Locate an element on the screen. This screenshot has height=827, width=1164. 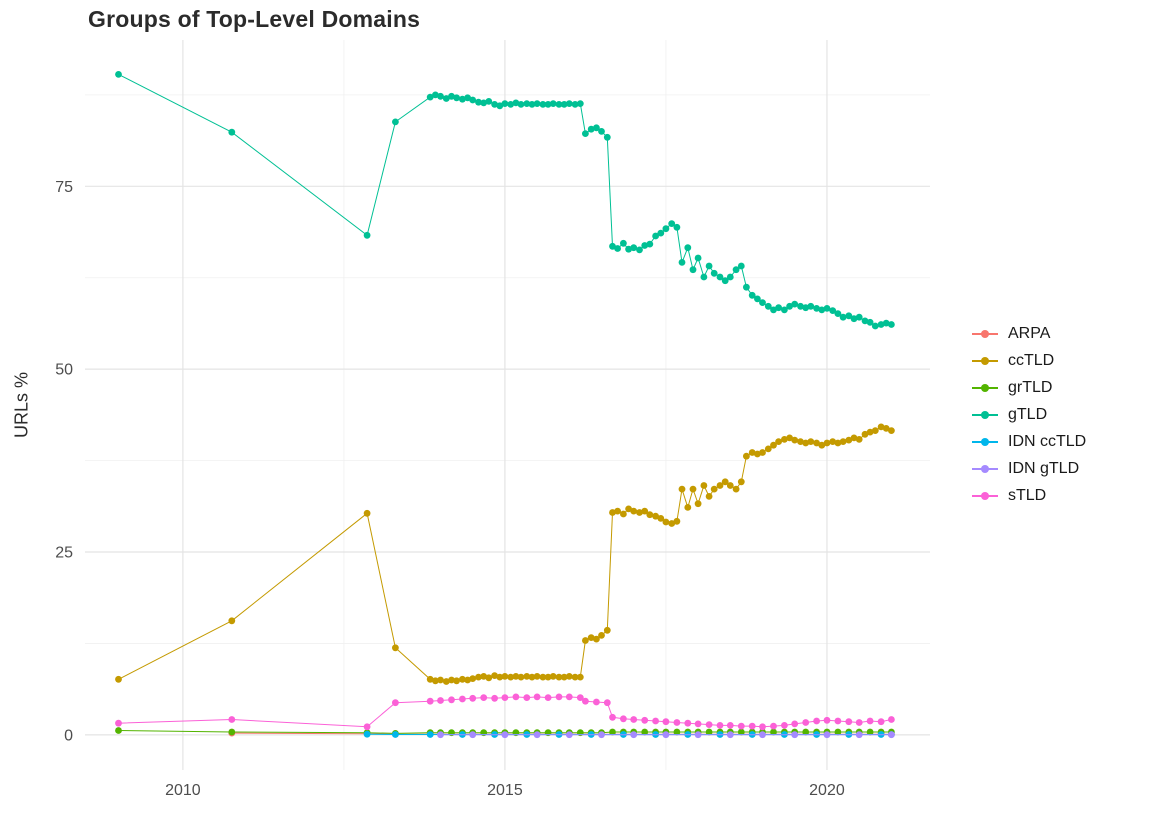
svg-text: 2020 is located at coordinates (827, 790).